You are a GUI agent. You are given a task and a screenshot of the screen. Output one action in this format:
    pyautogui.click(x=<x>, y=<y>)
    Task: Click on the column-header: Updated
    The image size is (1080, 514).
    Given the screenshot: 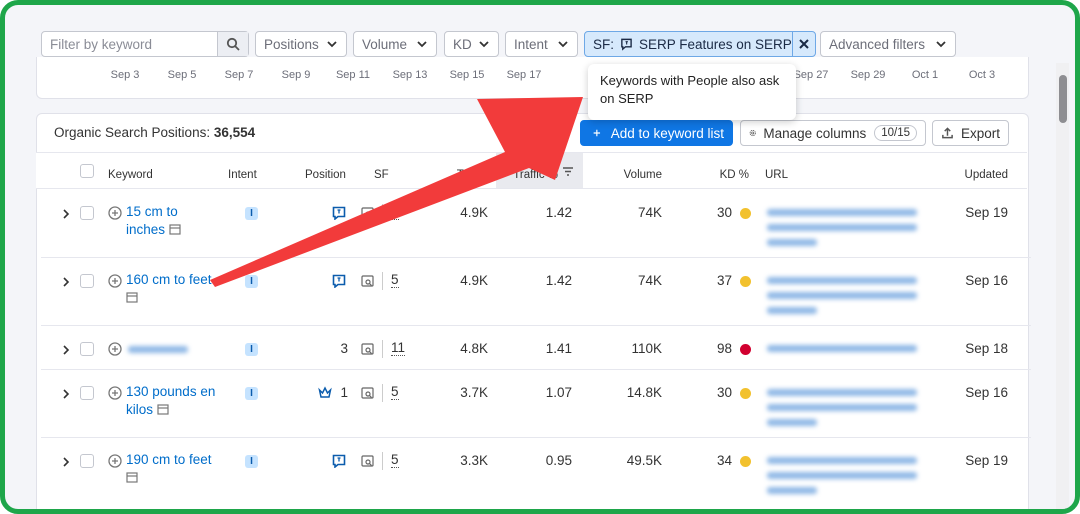 What is the action you would take?
    pyautogui.click(x=986, y=175)
    